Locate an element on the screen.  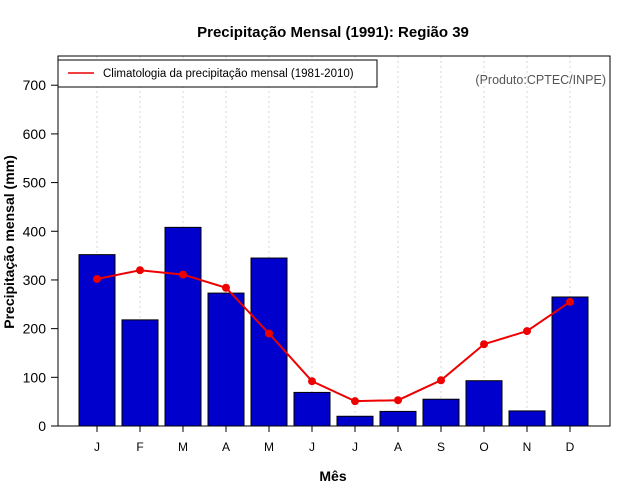
y-tick-label: 200 is located at coordinates (35, 329).